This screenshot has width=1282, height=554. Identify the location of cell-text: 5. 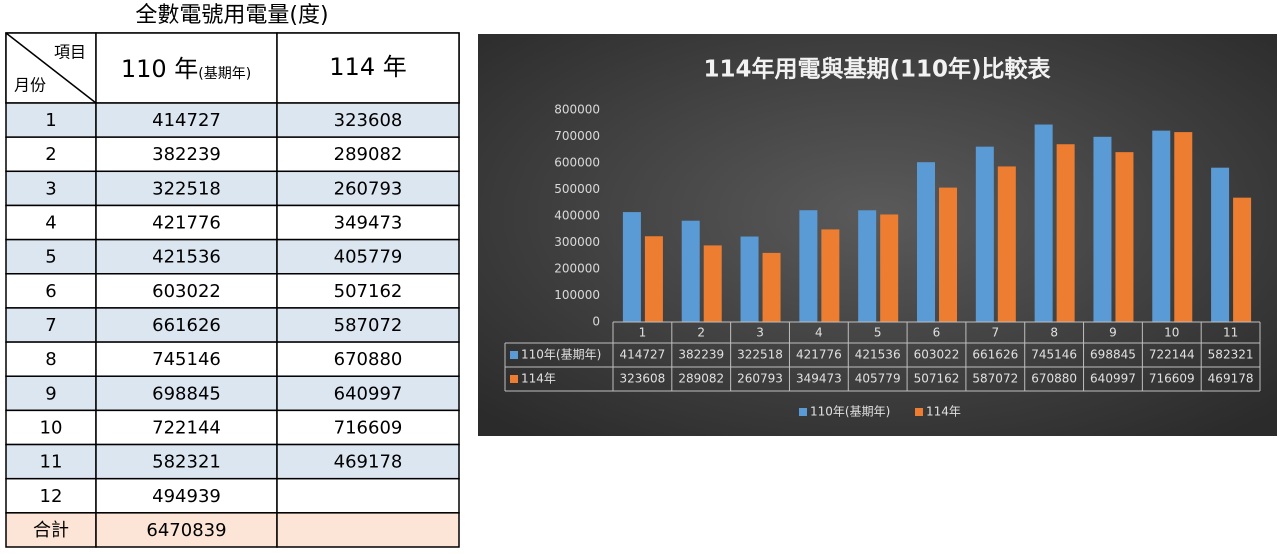
(50, 257).